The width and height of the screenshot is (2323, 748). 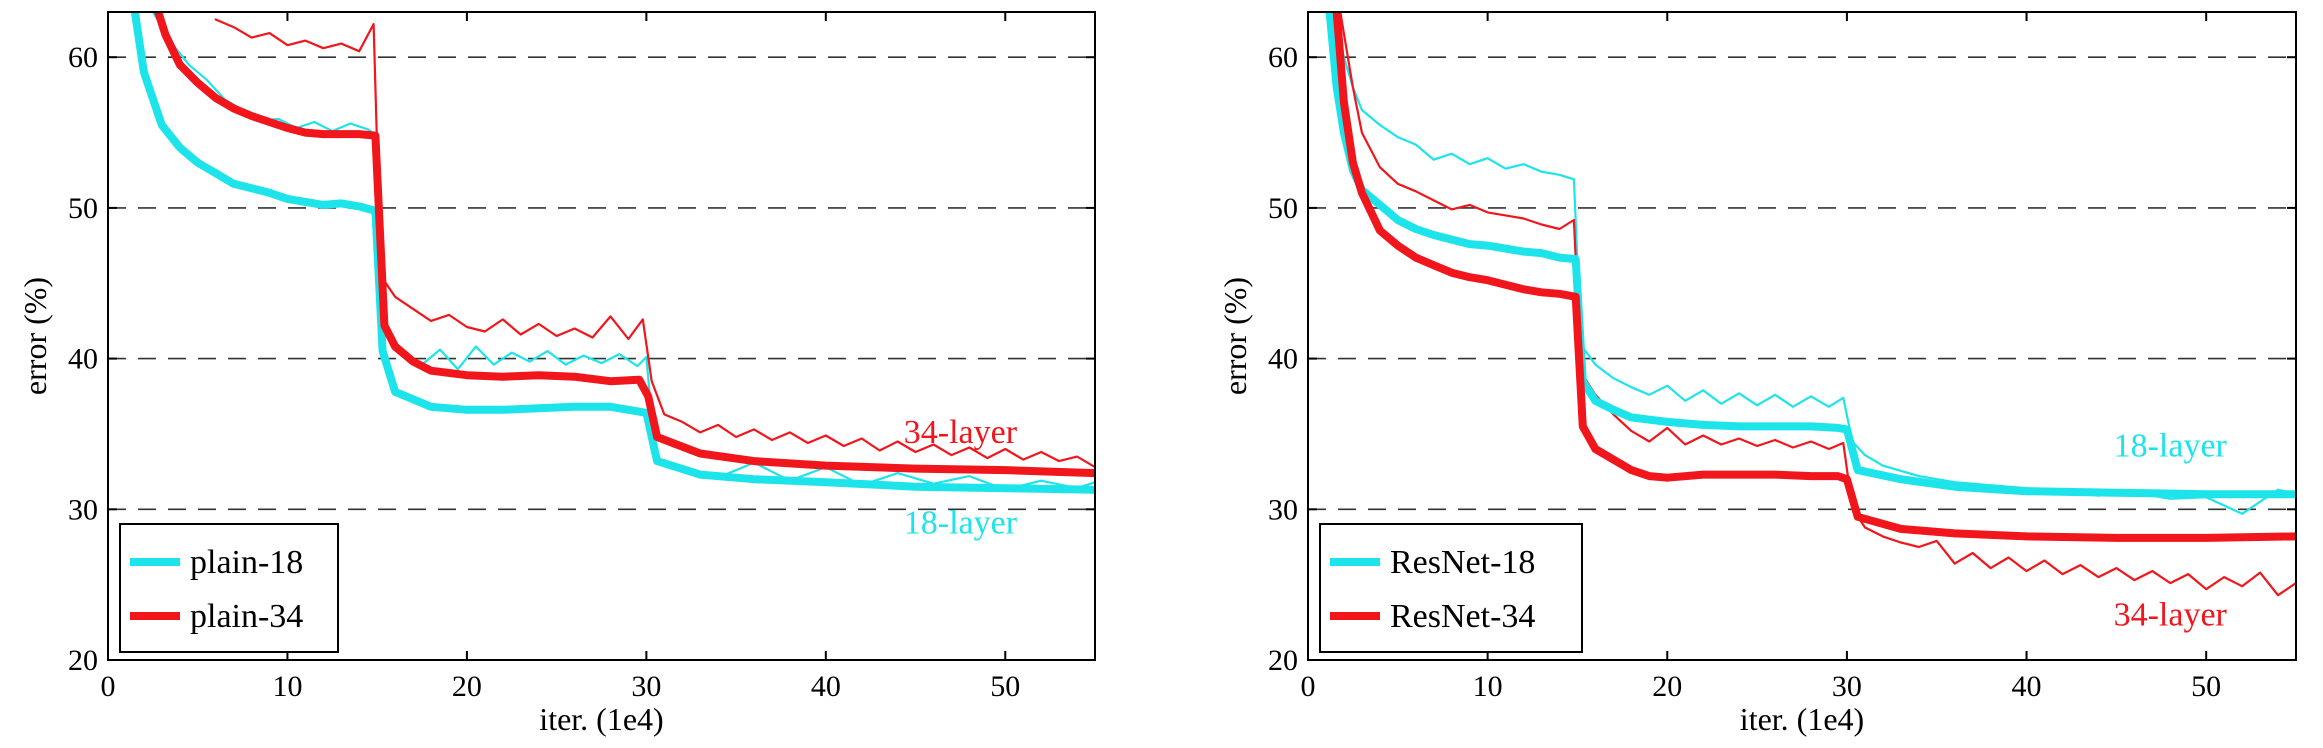 What do you see at coordinates (1462, 562) in the screenshot?
I see `legend-label: ResNet-18` at bounding box center [1462, 562].